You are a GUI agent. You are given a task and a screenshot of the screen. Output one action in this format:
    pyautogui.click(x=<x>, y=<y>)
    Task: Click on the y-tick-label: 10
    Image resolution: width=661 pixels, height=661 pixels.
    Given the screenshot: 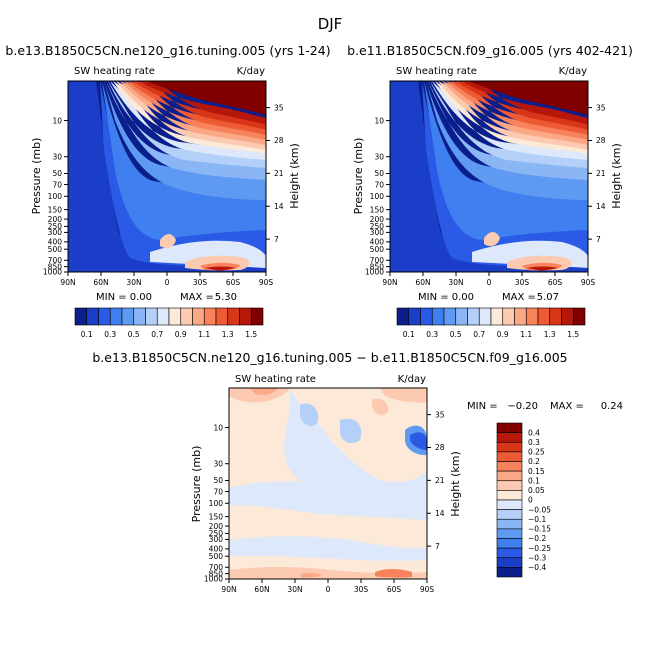 What is the action you would take?
    pyautogui.click(x=218, y=427)
    